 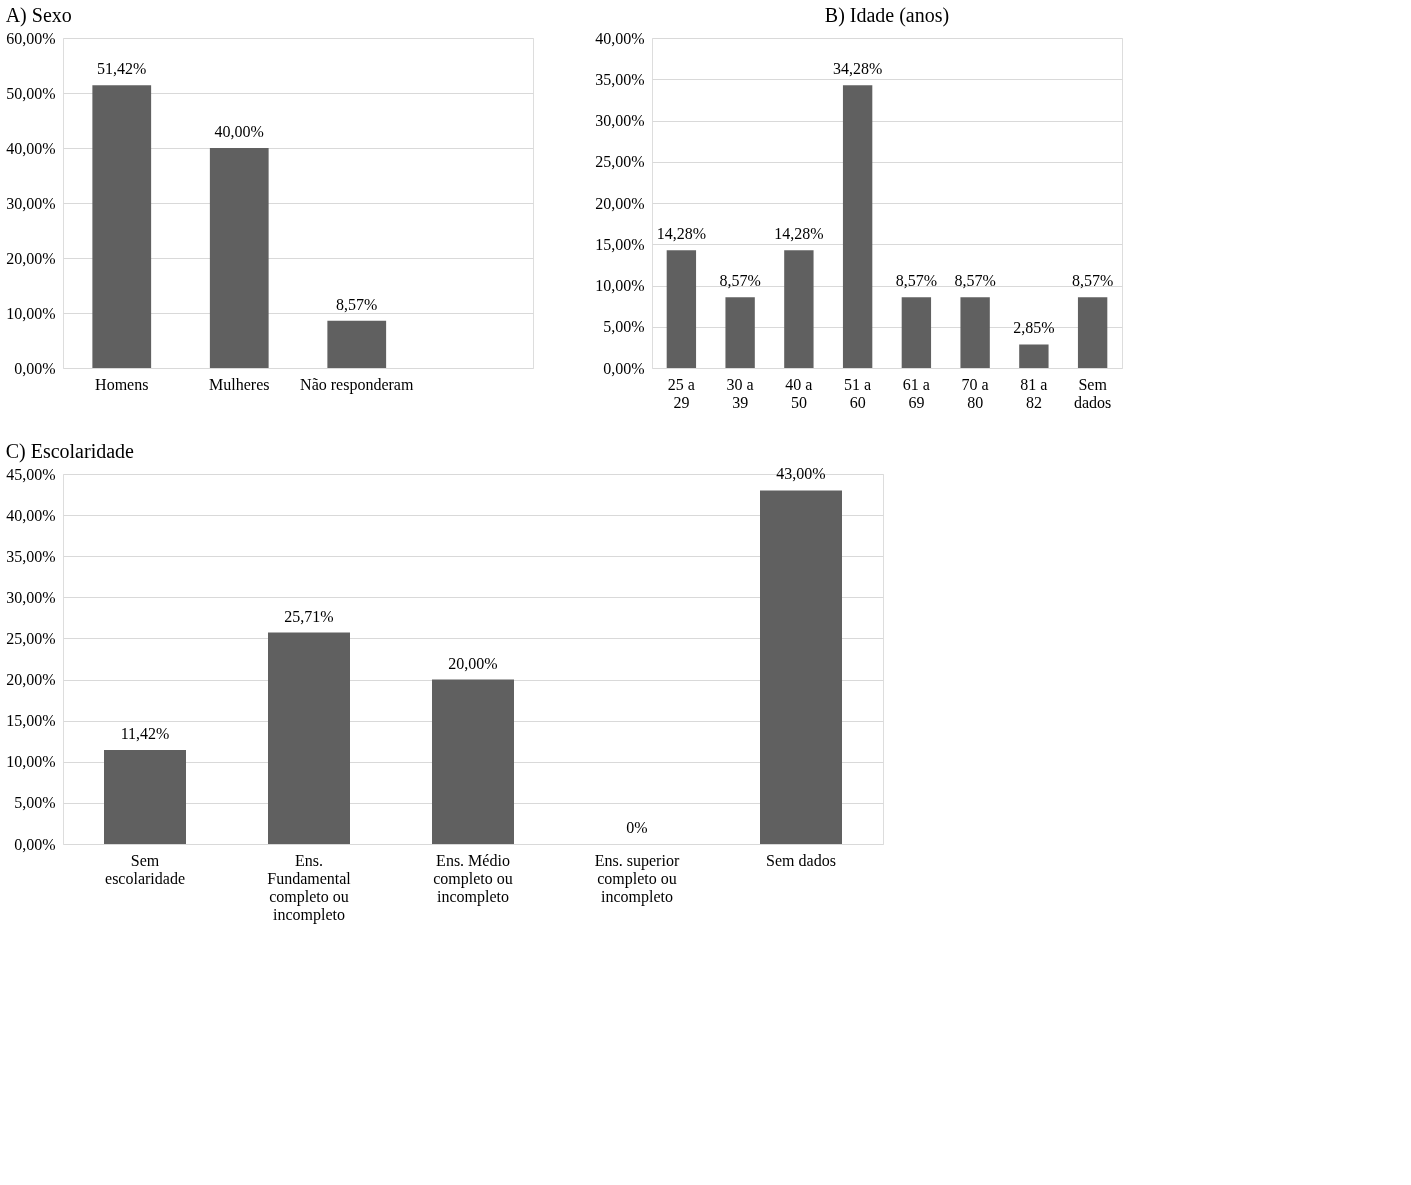 I want to click on x-tick-label: 40 a 50, so click(x=799, y=393).